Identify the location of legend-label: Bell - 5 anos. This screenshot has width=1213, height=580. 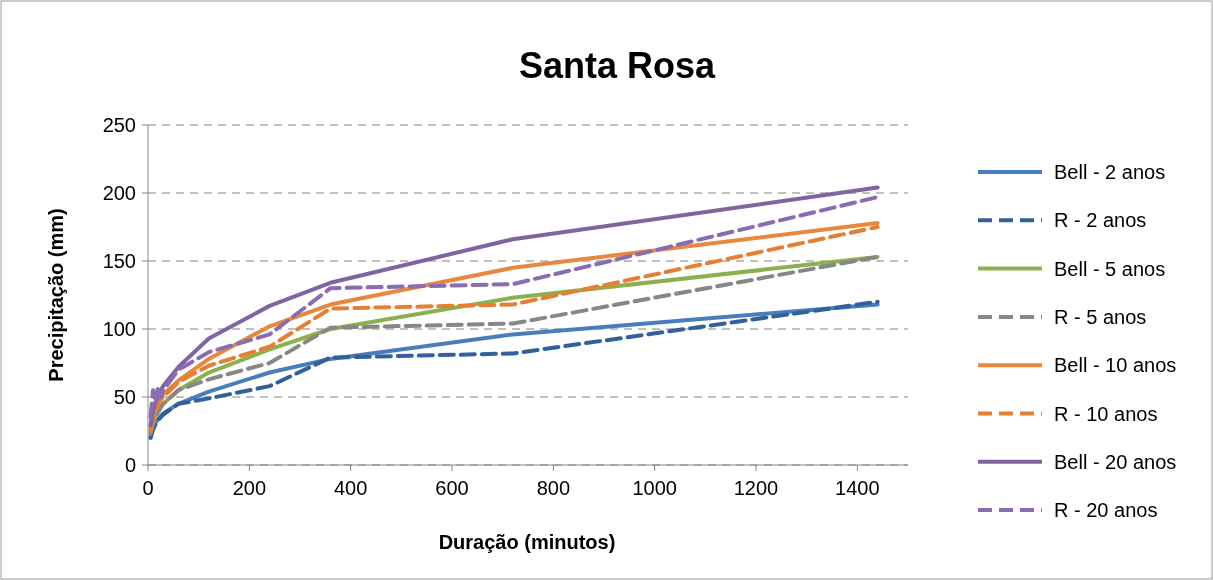
(1110, 268).